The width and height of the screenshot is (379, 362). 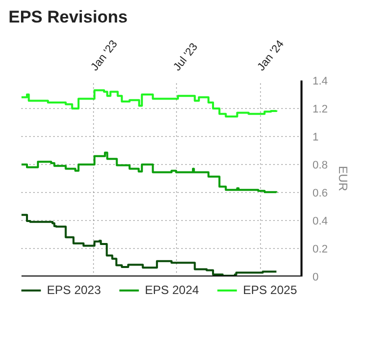 What do you see at coordinates (73, 290) in the screenshot?
I see `legend-label: EPS 2023` at bounding box center [73, 290].